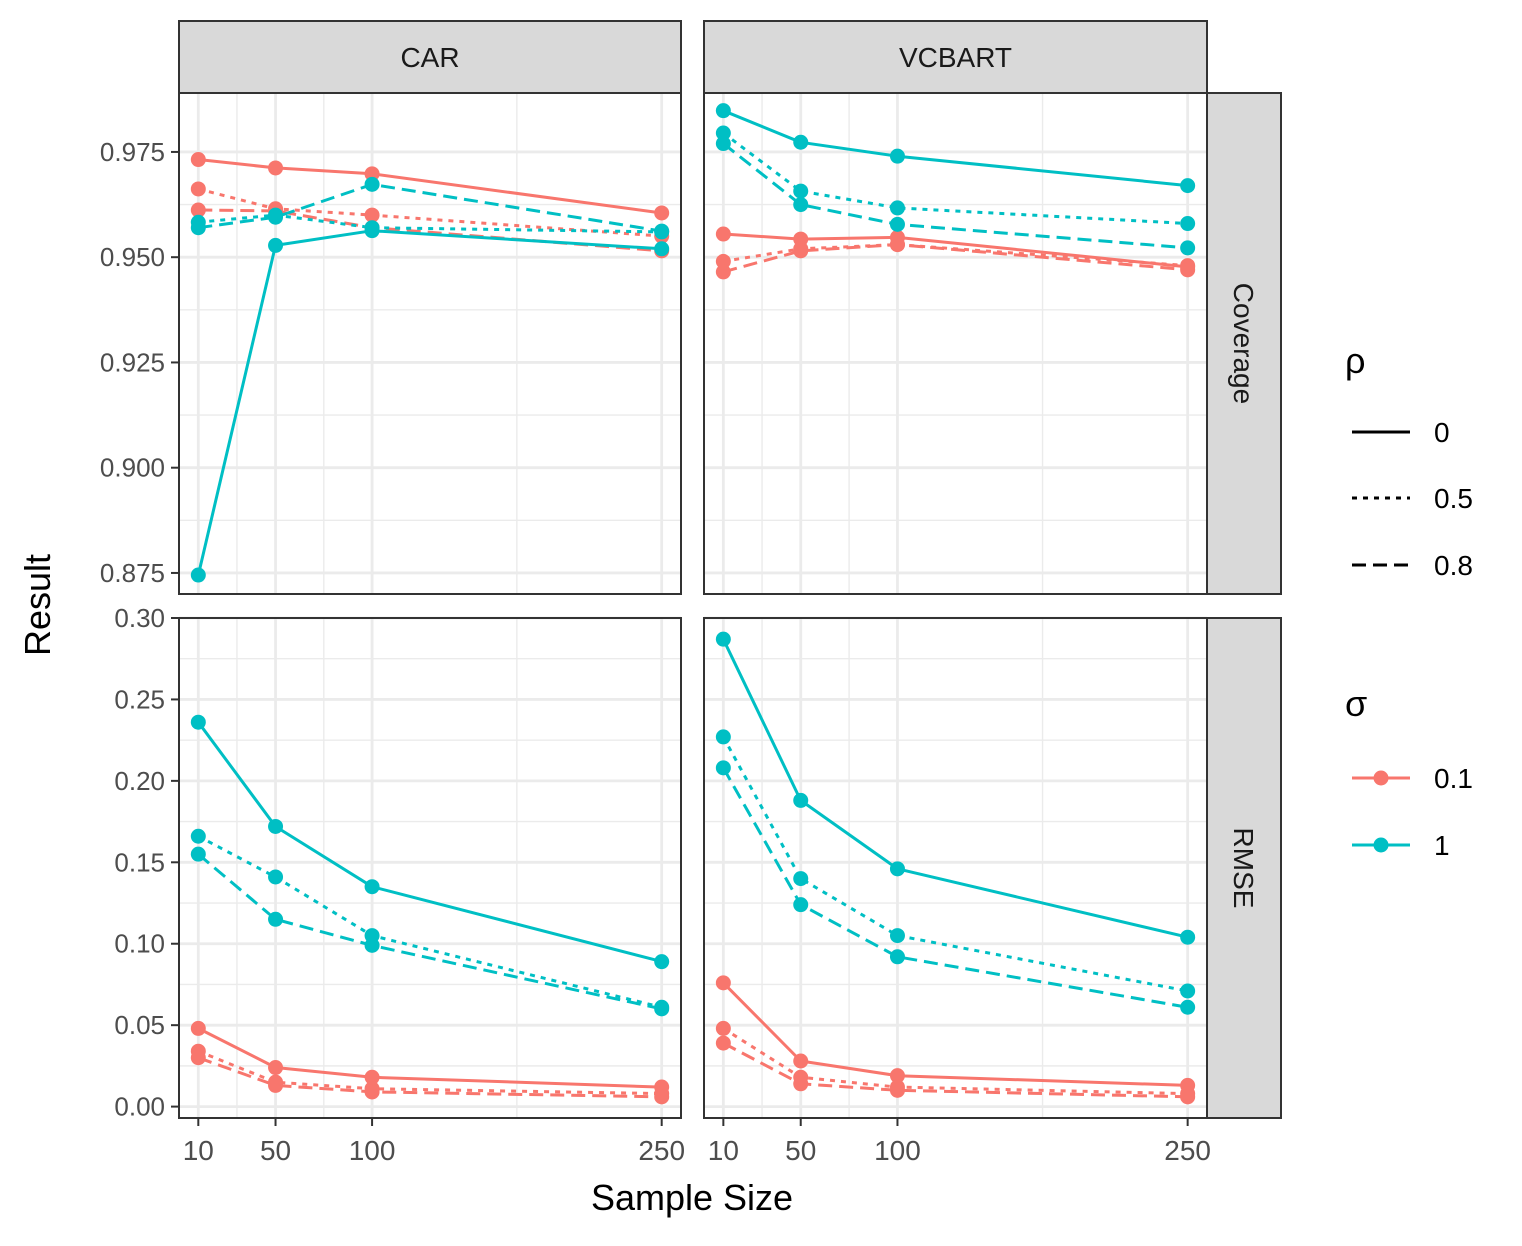 Image resolution: width=1522 pixels, height=1246 pixels. I want to click on data-point-sigma-1-rho-0-n10, so click(198, 575).